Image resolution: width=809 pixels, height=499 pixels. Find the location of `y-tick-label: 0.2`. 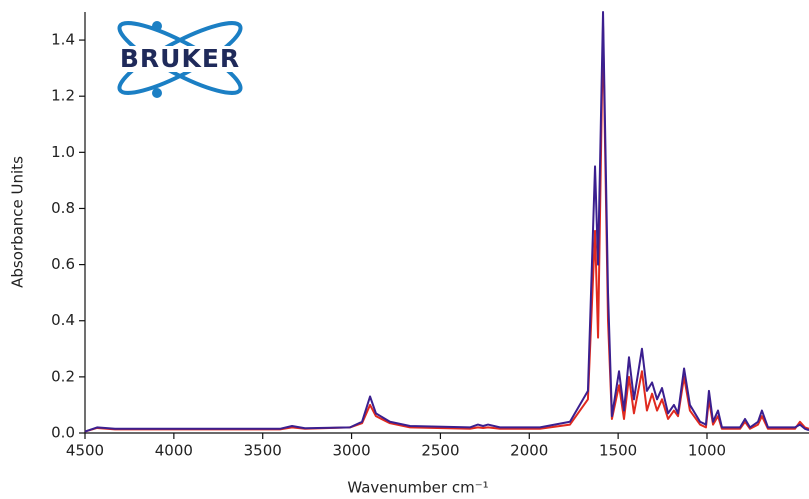

y-tick-label: 0.2 is located at coordinates (63, 376).